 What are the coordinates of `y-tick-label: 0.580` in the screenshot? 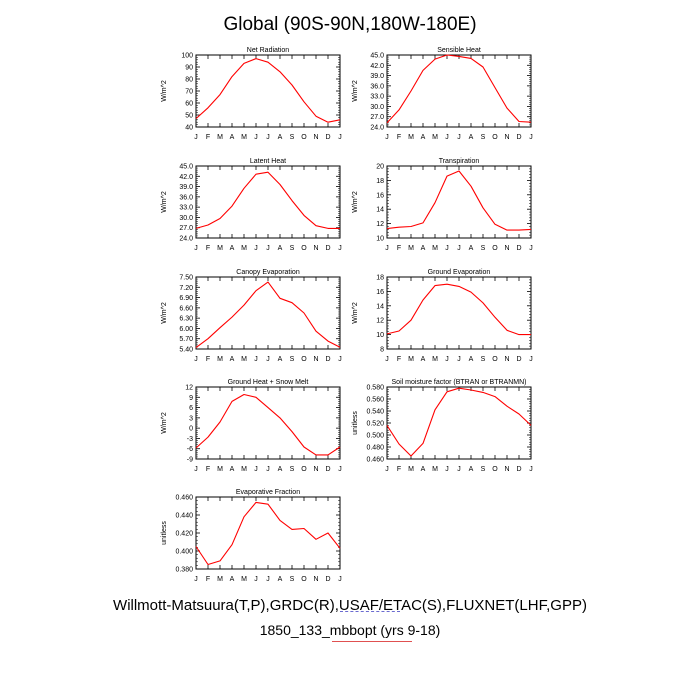 It's located at (375, 388).